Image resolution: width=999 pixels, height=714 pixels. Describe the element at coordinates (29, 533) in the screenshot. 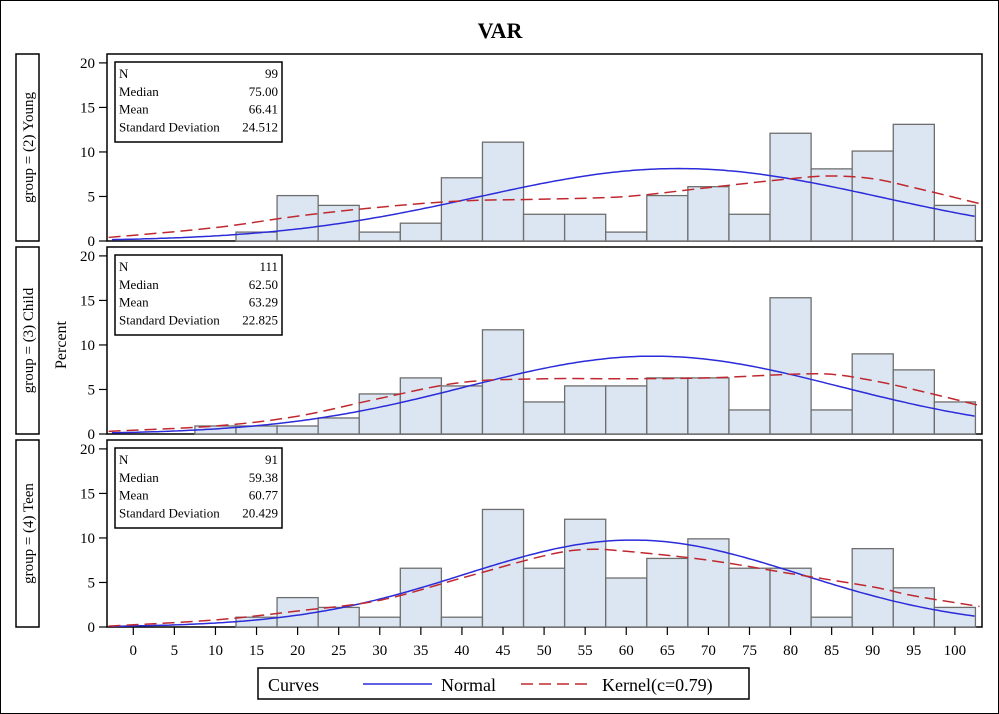

I see `strip-label: group = (4) Teen` at that location.